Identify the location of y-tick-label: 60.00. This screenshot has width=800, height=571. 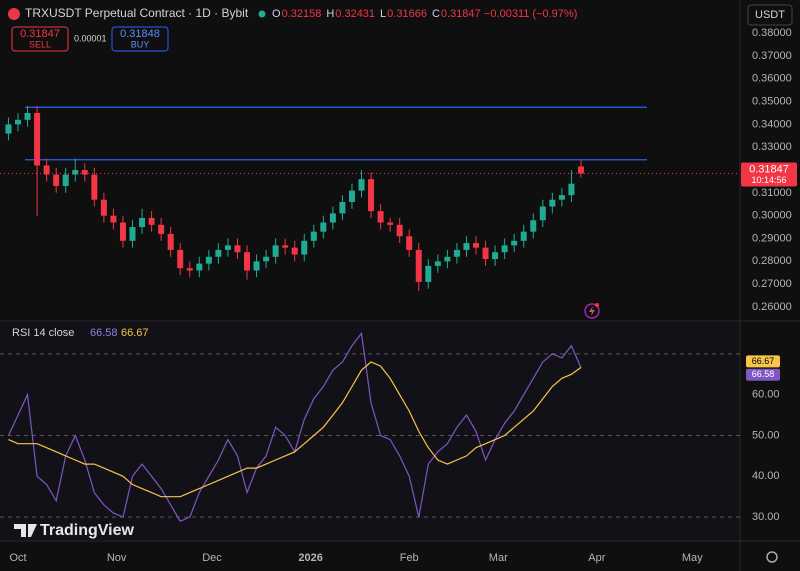
(766, 395).